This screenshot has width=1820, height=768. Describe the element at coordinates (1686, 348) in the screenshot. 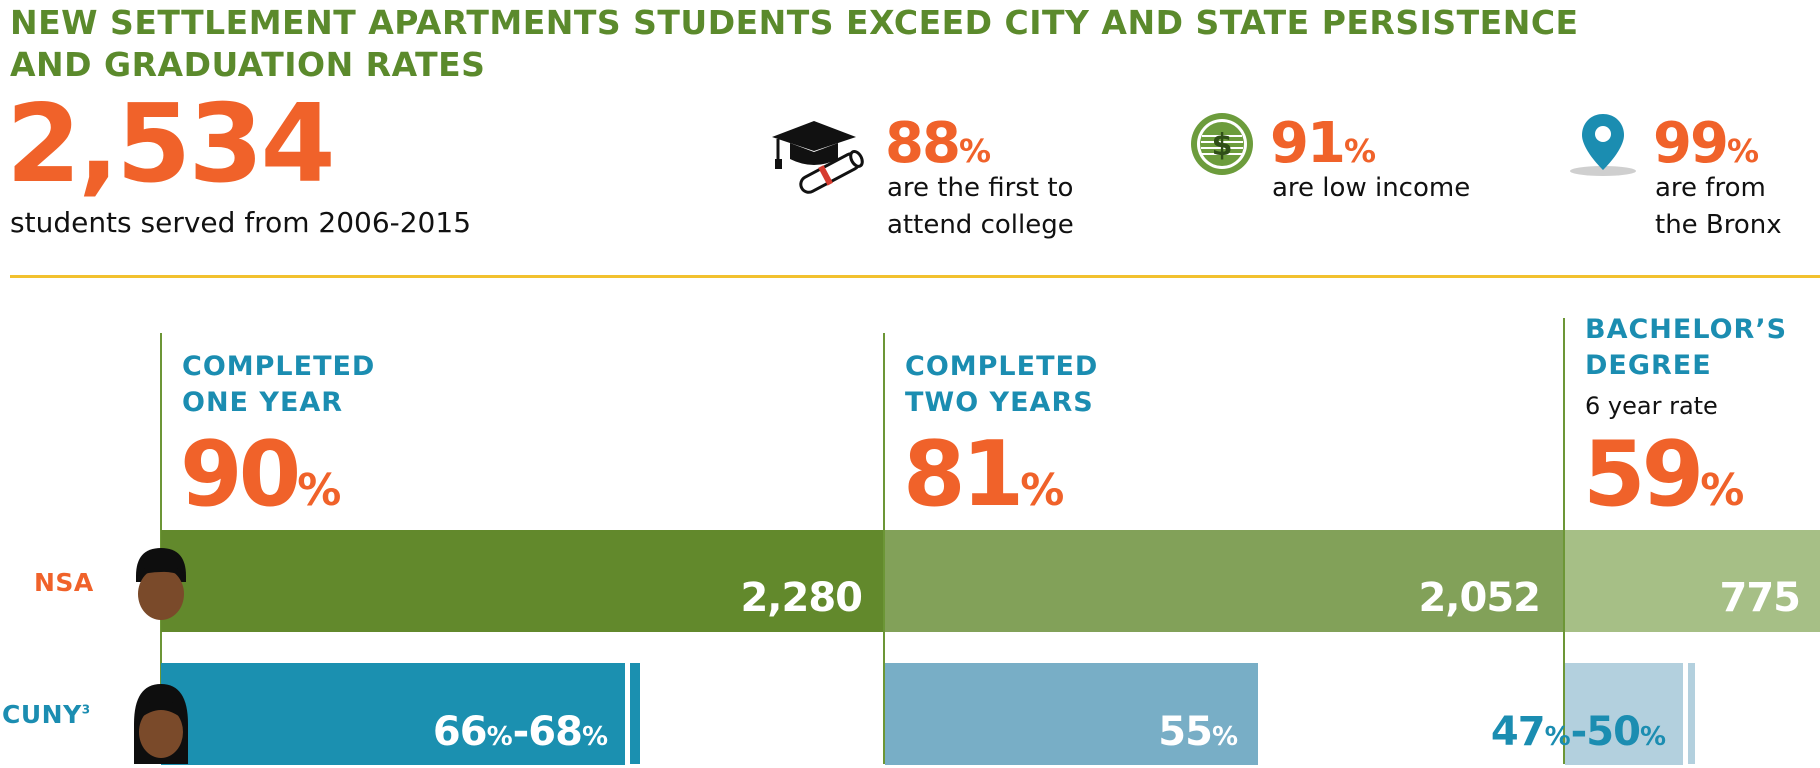

I see `column-header-bachelors: BACHELOR’S DEGREE` at that location.